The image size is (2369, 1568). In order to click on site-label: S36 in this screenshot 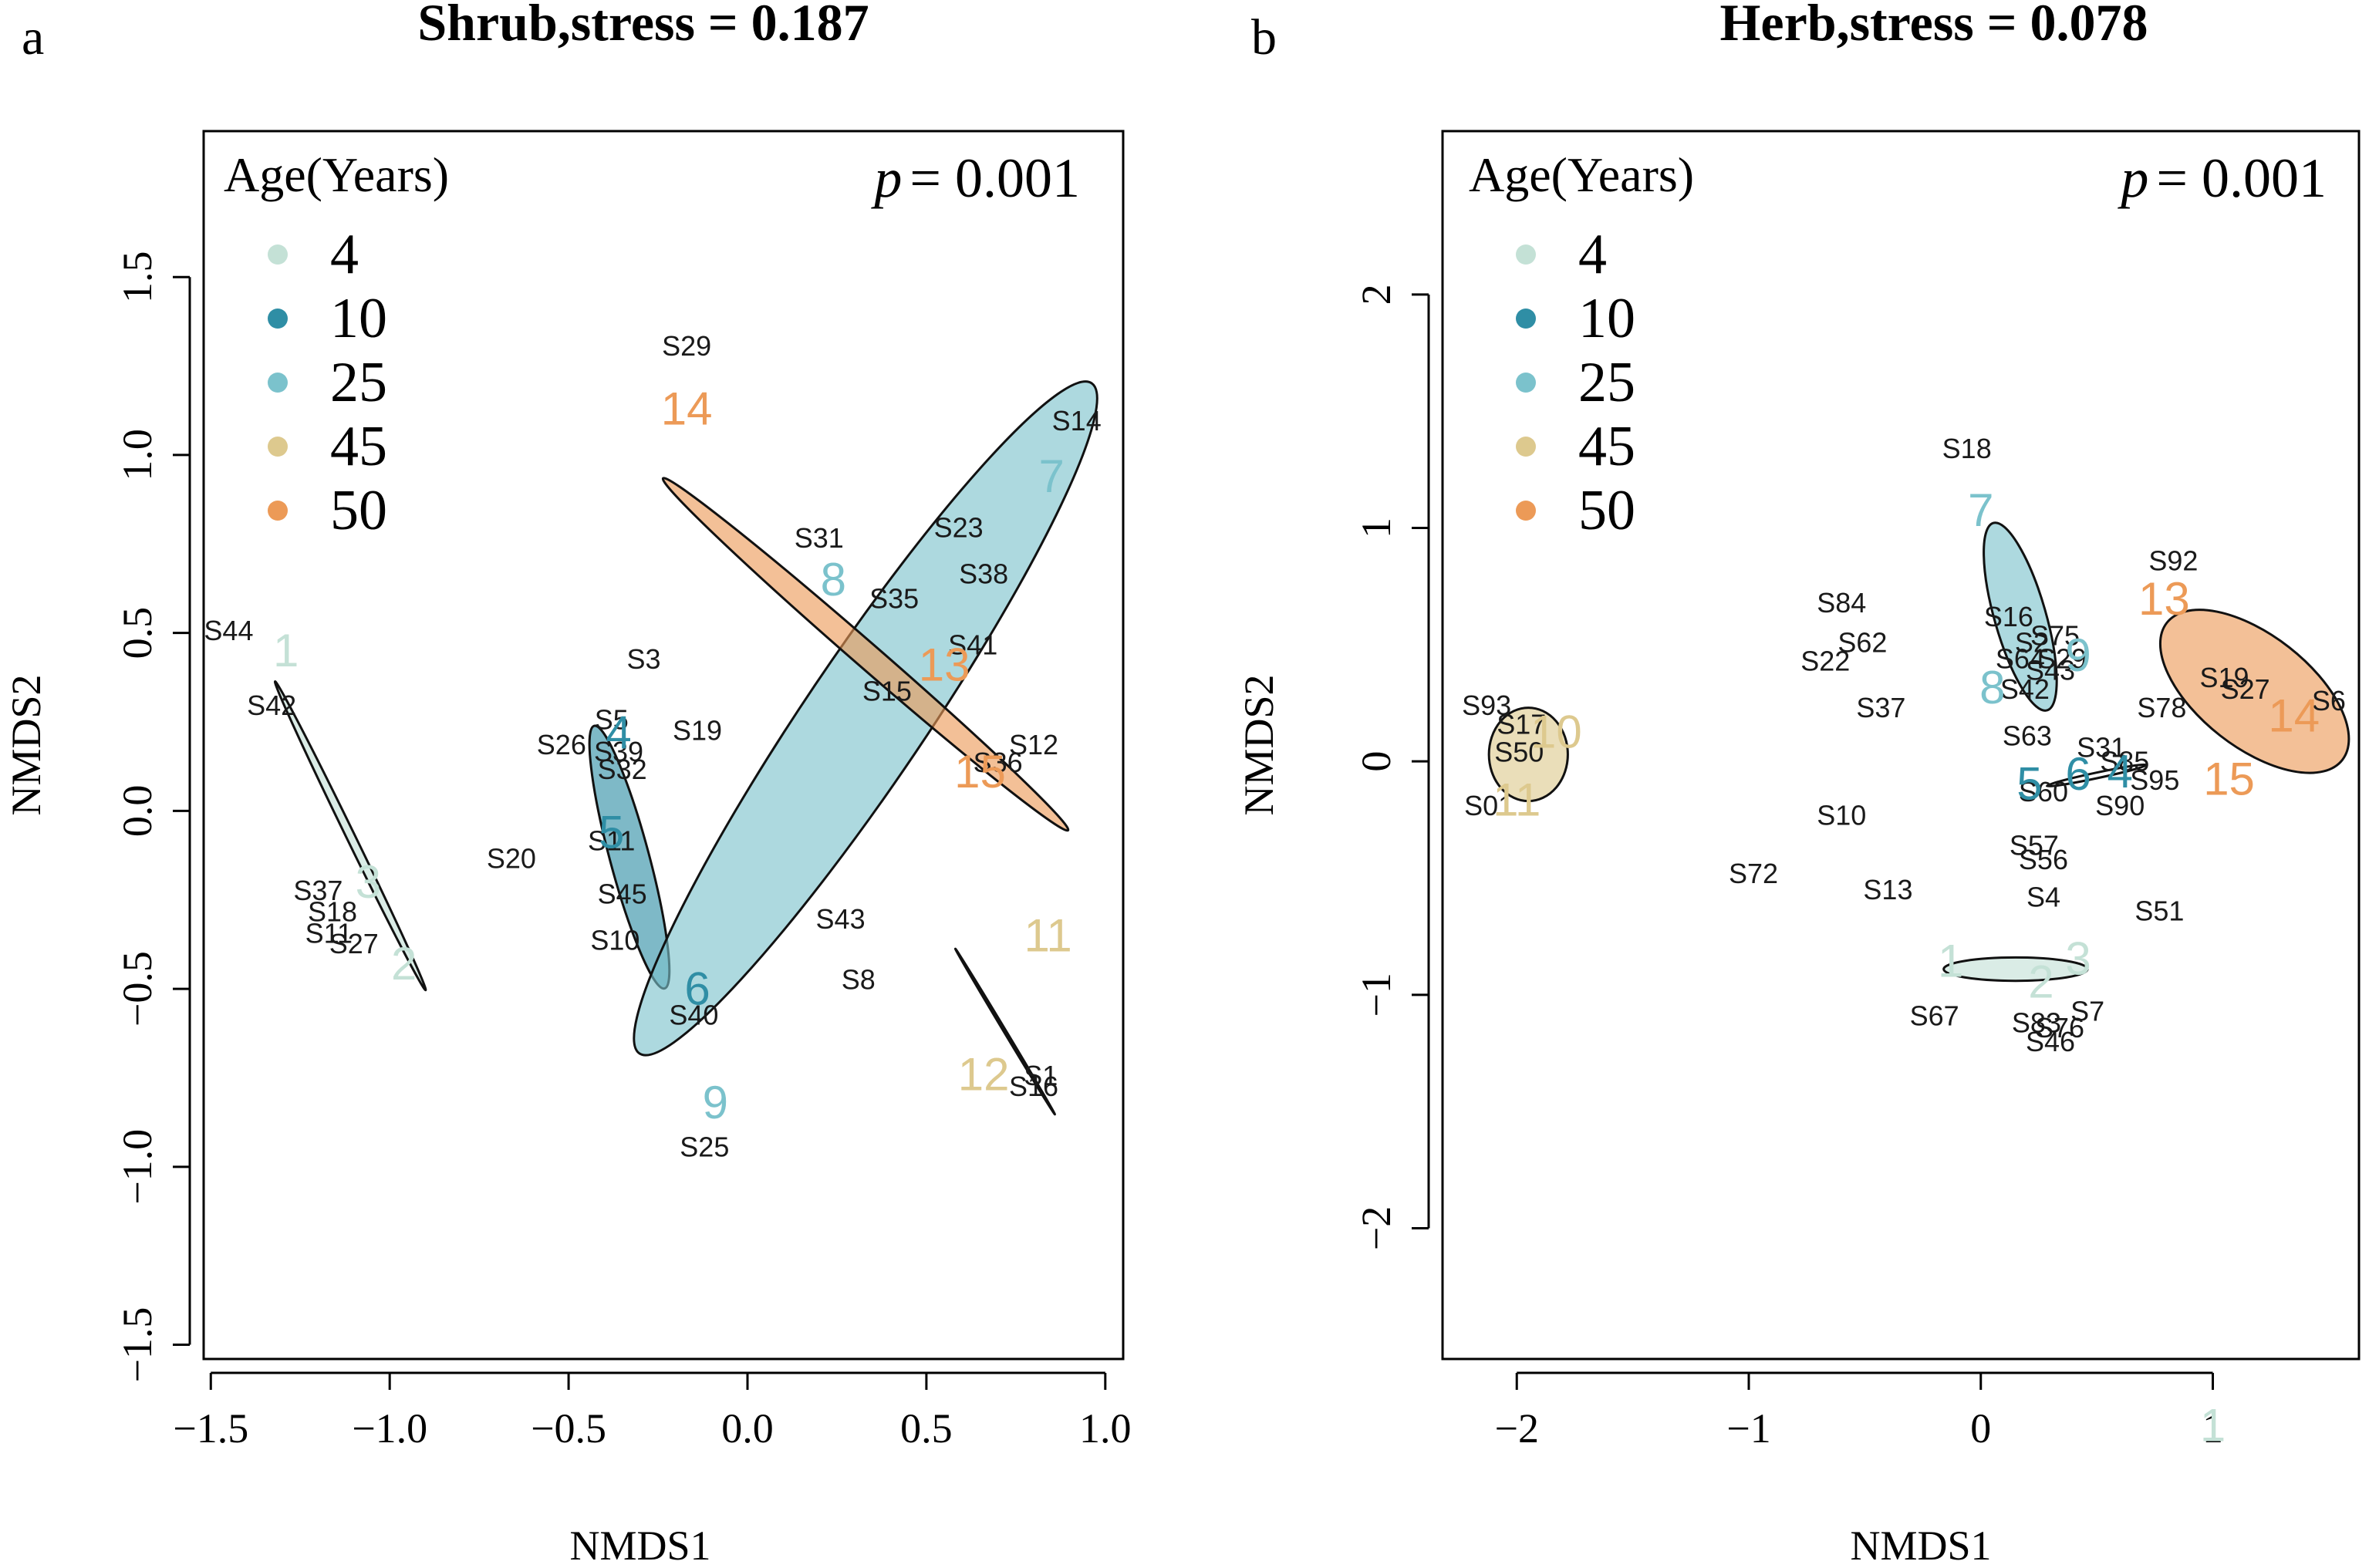, I will do `click(999, 763)`.